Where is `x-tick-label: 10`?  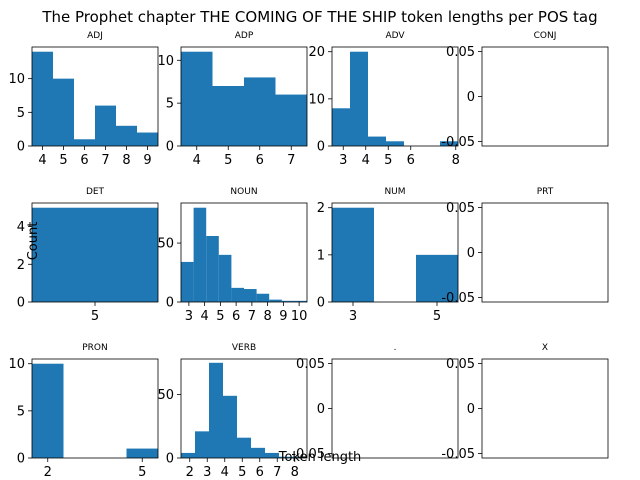
x-tick-label: 10 is located at coordinates (299, 316).